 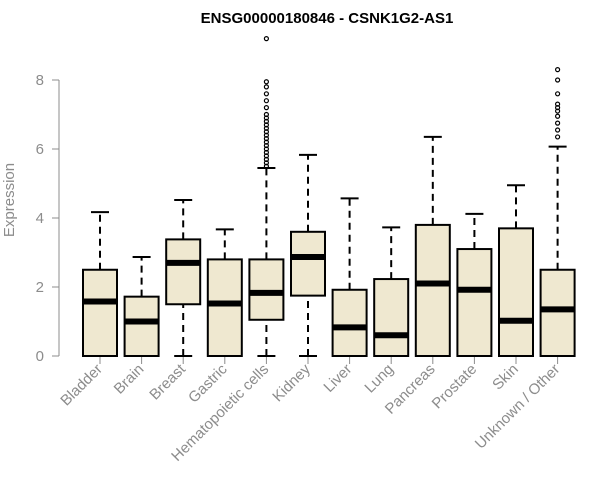 What do you see at coordinates (81, 385) in the screenshot?
I see `x-tick-label: Bladder` at bounding box center [81, 385].